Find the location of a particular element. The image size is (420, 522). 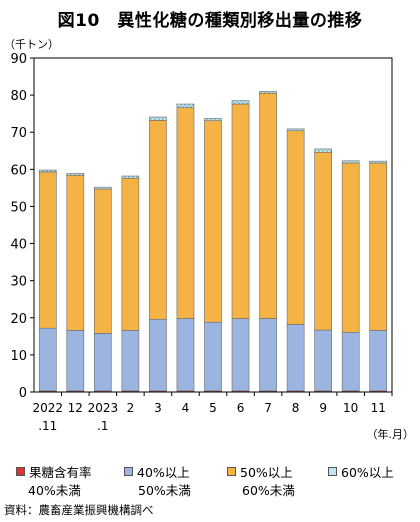

legend-row-names: 果糖含有率 40%以上 50%以上 60%以上 is located at coordinates (213, 471).